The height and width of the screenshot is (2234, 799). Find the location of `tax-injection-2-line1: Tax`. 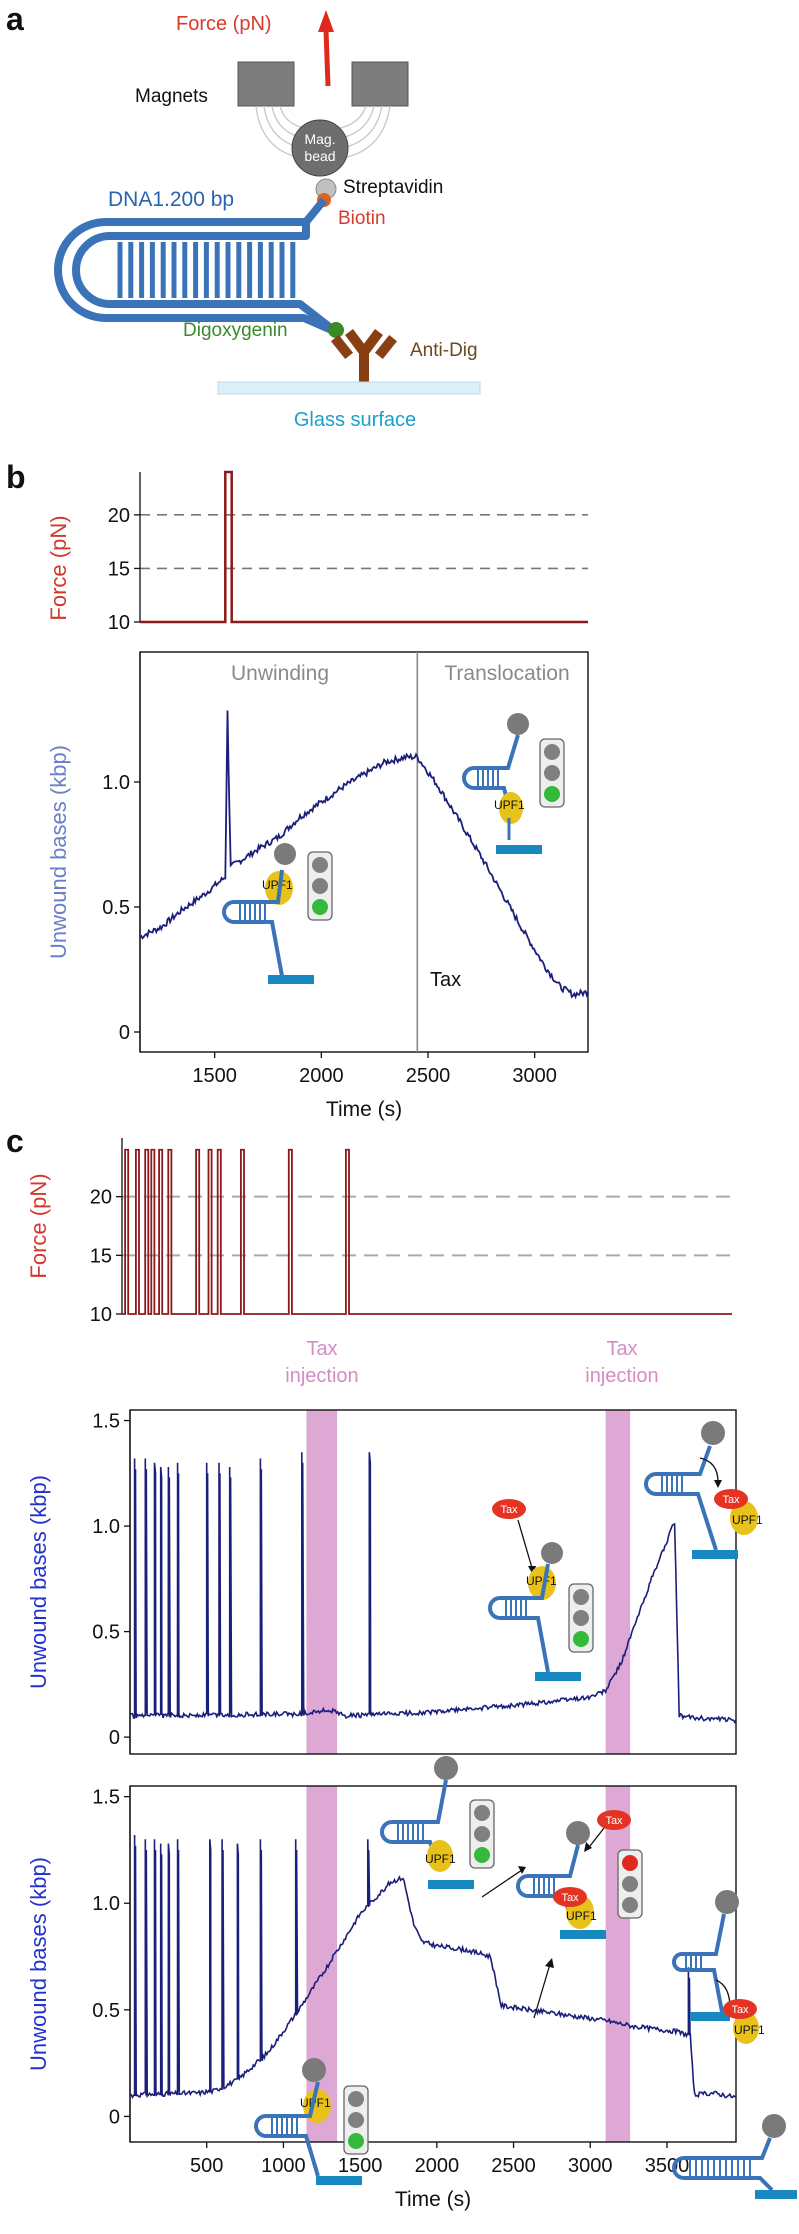

tax-injection-2-line1: Tax is located at coordinates (621, 1349).